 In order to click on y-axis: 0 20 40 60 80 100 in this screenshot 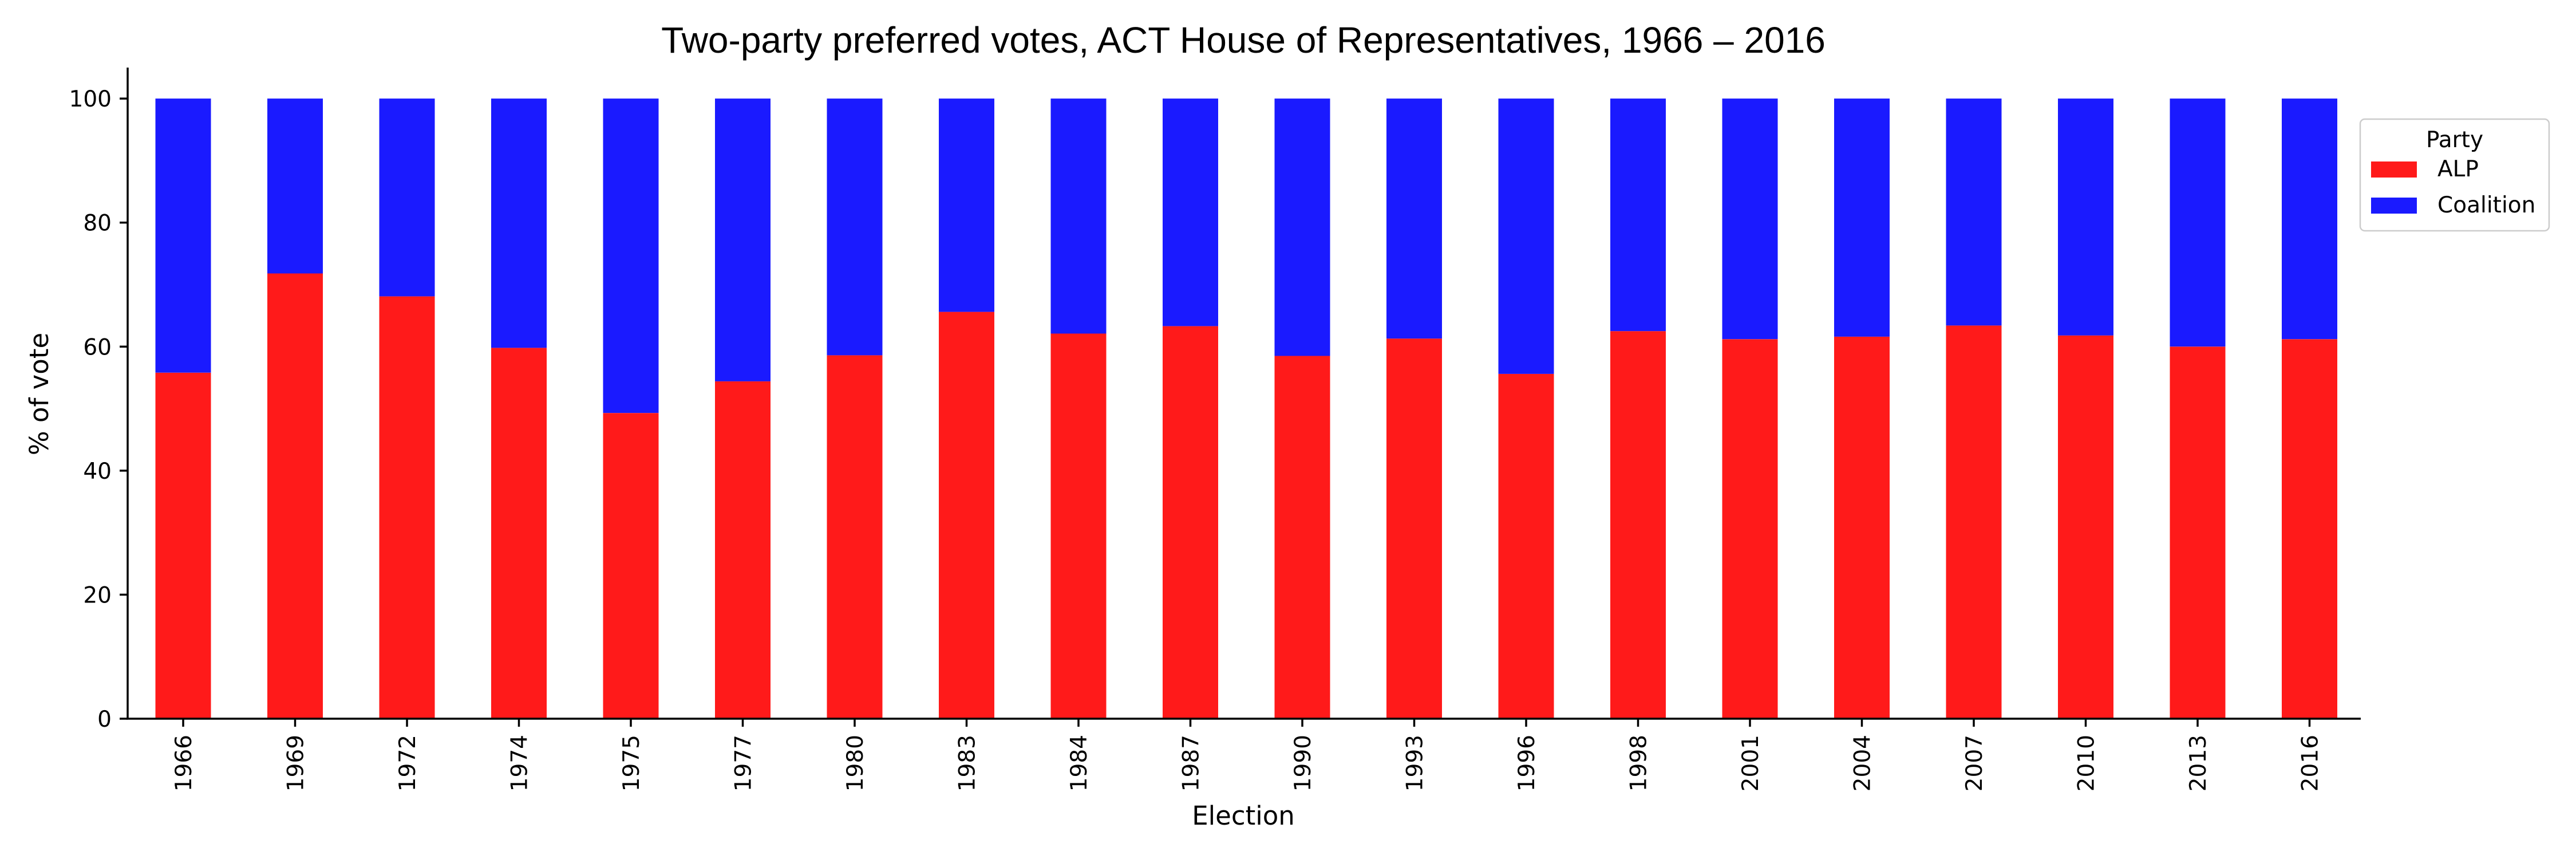, I will do `click(98, 409)`.